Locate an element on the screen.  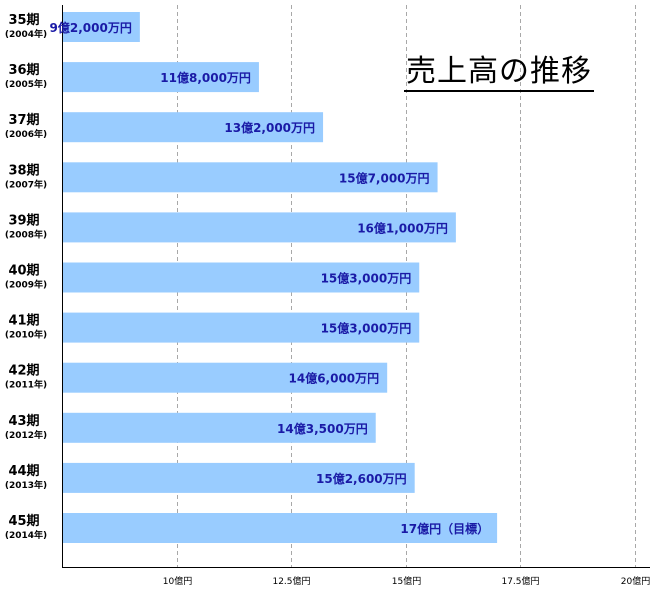
category-year-label: (2005年) is located at coordinates (26, 84).